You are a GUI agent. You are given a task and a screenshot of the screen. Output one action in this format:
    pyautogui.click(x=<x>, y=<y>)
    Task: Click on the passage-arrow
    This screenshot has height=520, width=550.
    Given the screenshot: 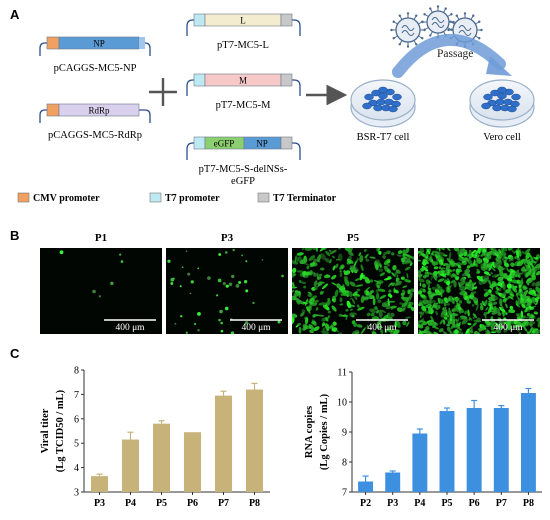 What is the action you would take?
    pyautogui.click(x=449, y=56)
    